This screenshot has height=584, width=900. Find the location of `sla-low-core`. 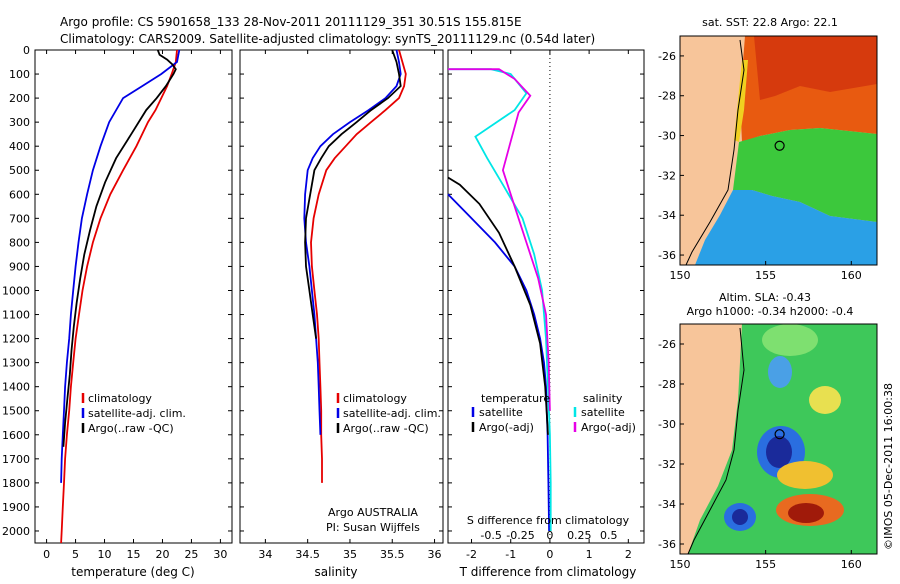

sla-low-core is located at coordinates (779, 452).